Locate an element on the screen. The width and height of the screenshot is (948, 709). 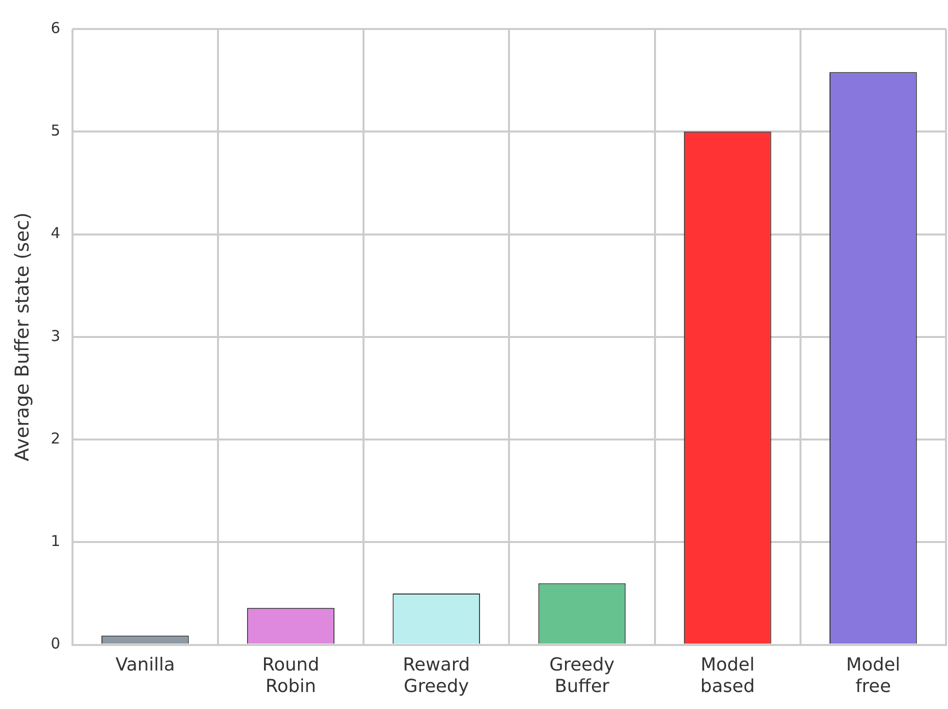
y-tick-label: 4 is located at coordinates (55, 233).